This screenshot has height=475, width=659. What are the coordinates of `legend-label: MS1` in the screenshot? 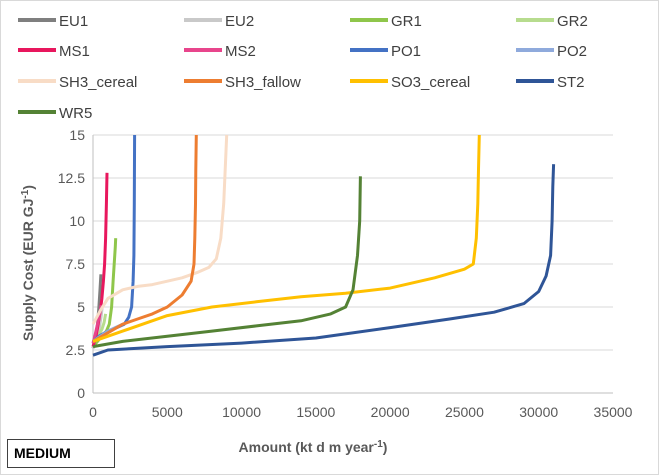 It's located at (74, 51).